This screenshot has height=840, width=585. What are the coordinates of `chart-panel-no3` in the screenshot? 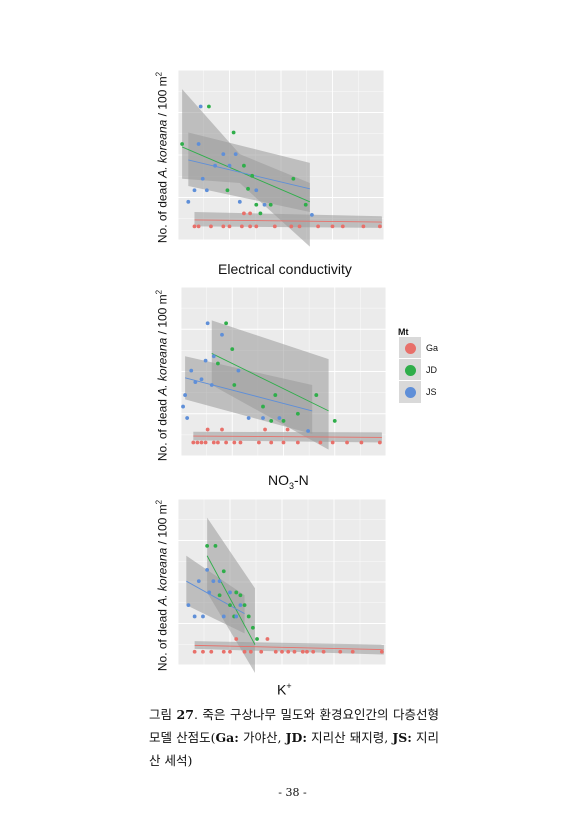 It's located at (282, 374).